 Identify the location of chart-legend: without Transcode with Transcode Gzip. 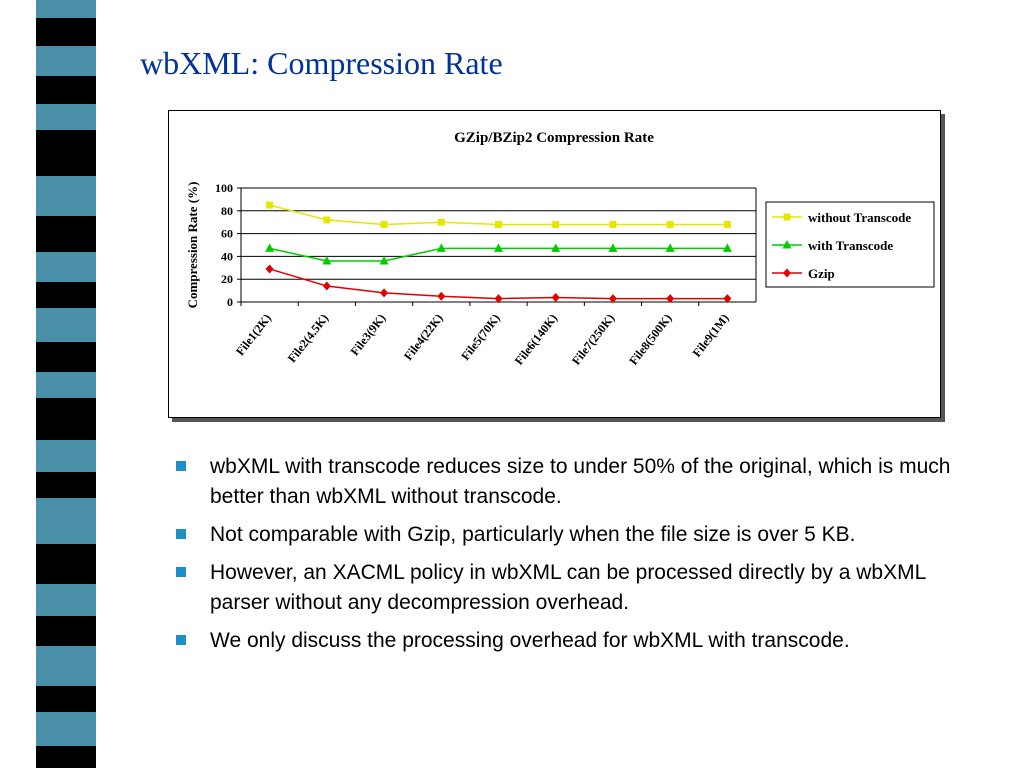
(850, 244).